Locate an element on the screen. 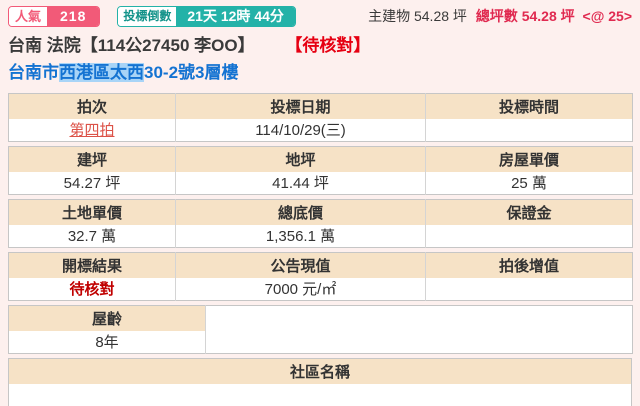  cell-auction-round: 第四拍 is located at coordinates (92, 130).